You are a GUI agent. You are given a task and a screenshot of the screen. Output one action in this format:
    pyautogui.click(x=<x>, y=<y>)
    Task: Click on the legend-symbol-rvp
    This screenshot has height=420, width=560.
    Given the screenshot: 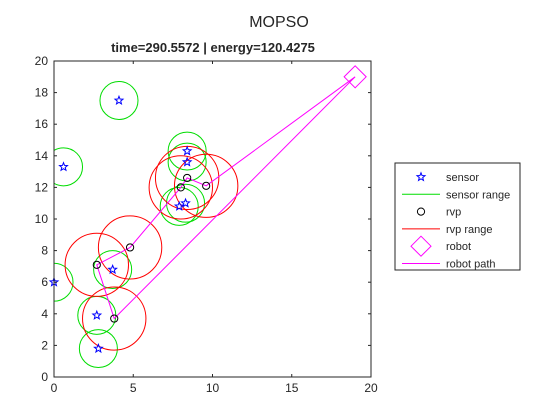 What is the action you would take?
    pyautogui.click(x=421, y=211)
    